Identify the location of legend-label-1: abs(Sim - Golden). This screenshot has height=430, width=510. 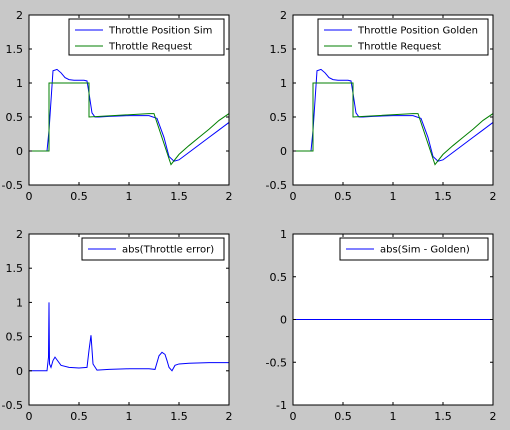
(425, 250).